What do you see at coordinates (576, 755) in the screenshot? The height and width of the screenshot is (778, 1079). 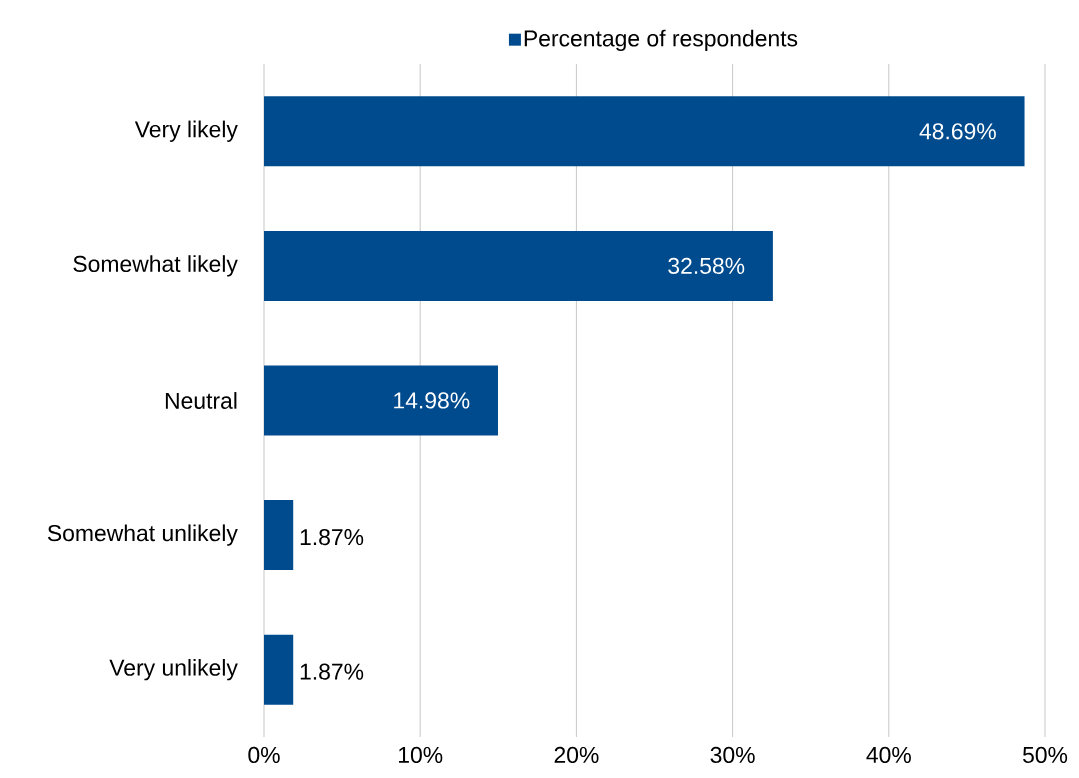 I see `x-tick-label: 20%` at bounding box center [576, 755].